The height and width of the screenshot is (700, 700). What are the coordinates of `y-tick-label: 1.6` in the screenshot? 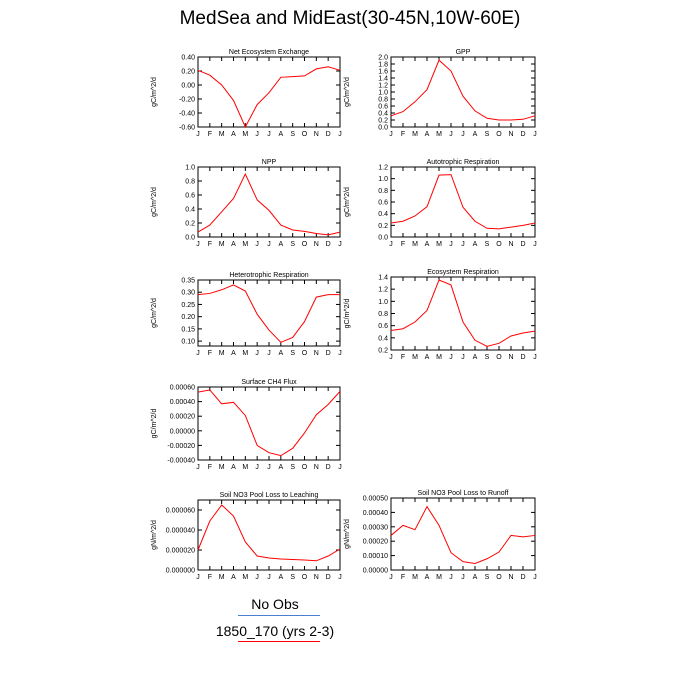 It's located at (383, 72).